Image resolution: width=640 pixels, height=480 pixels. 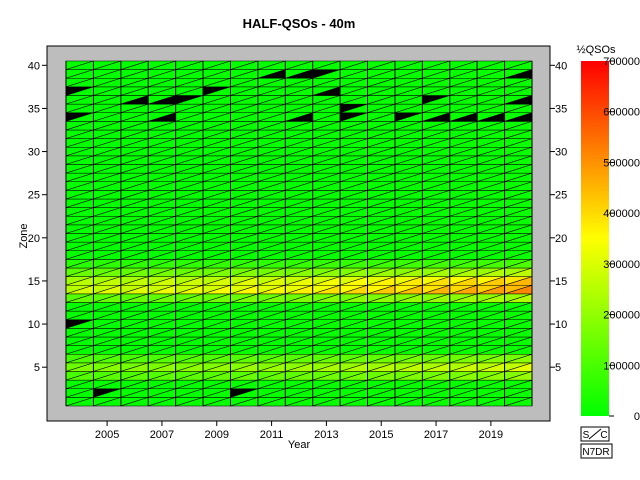 What do you see at coordinates (561, 325) in the screenshot?
I see `y-tick-label-right: 10` at bounding box center [561, 325].